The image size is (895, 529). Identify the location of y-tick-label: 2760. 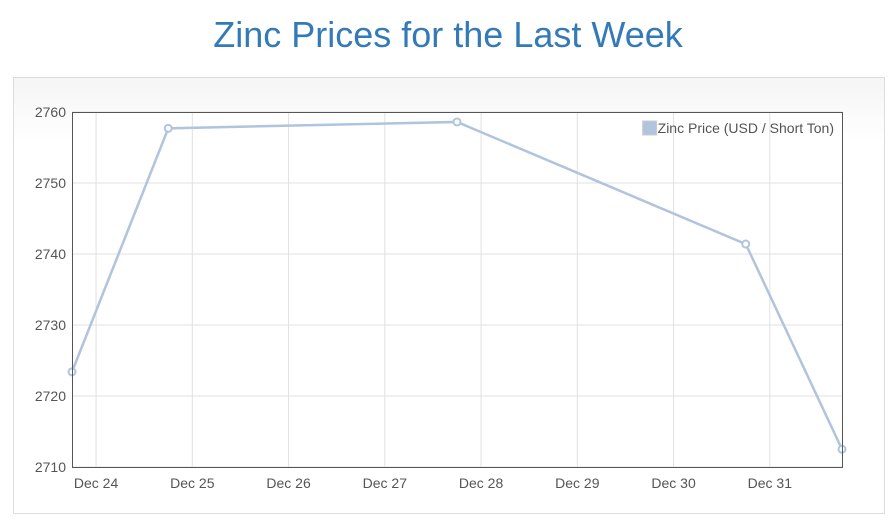
(50, 112).